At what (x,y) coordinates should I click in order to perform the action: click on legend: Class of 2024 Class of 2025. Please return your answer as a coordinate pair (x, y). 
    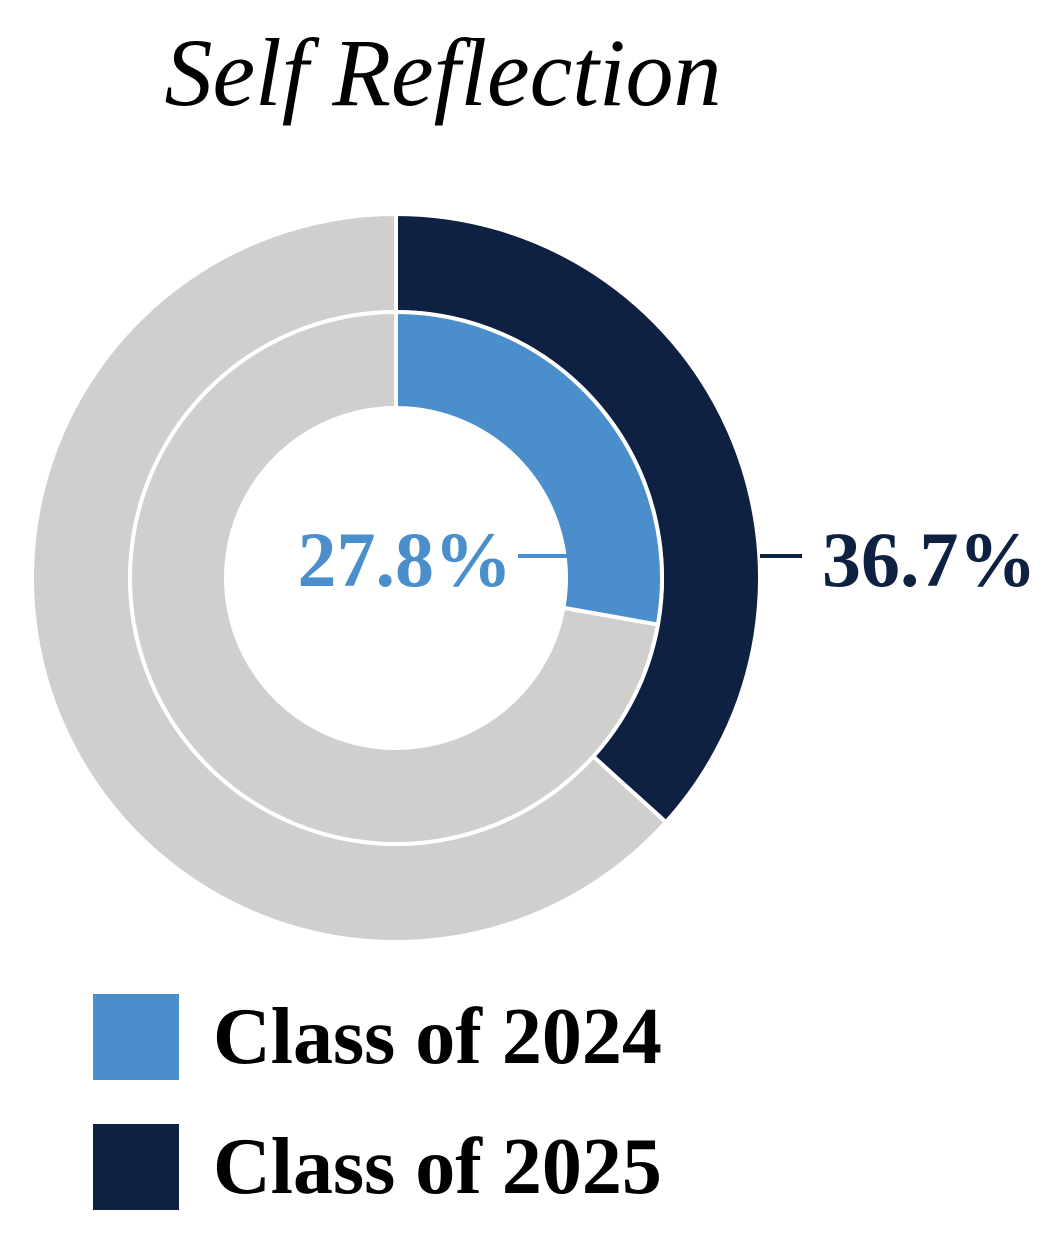
    Looking at the image, I should click on (377, 1124).